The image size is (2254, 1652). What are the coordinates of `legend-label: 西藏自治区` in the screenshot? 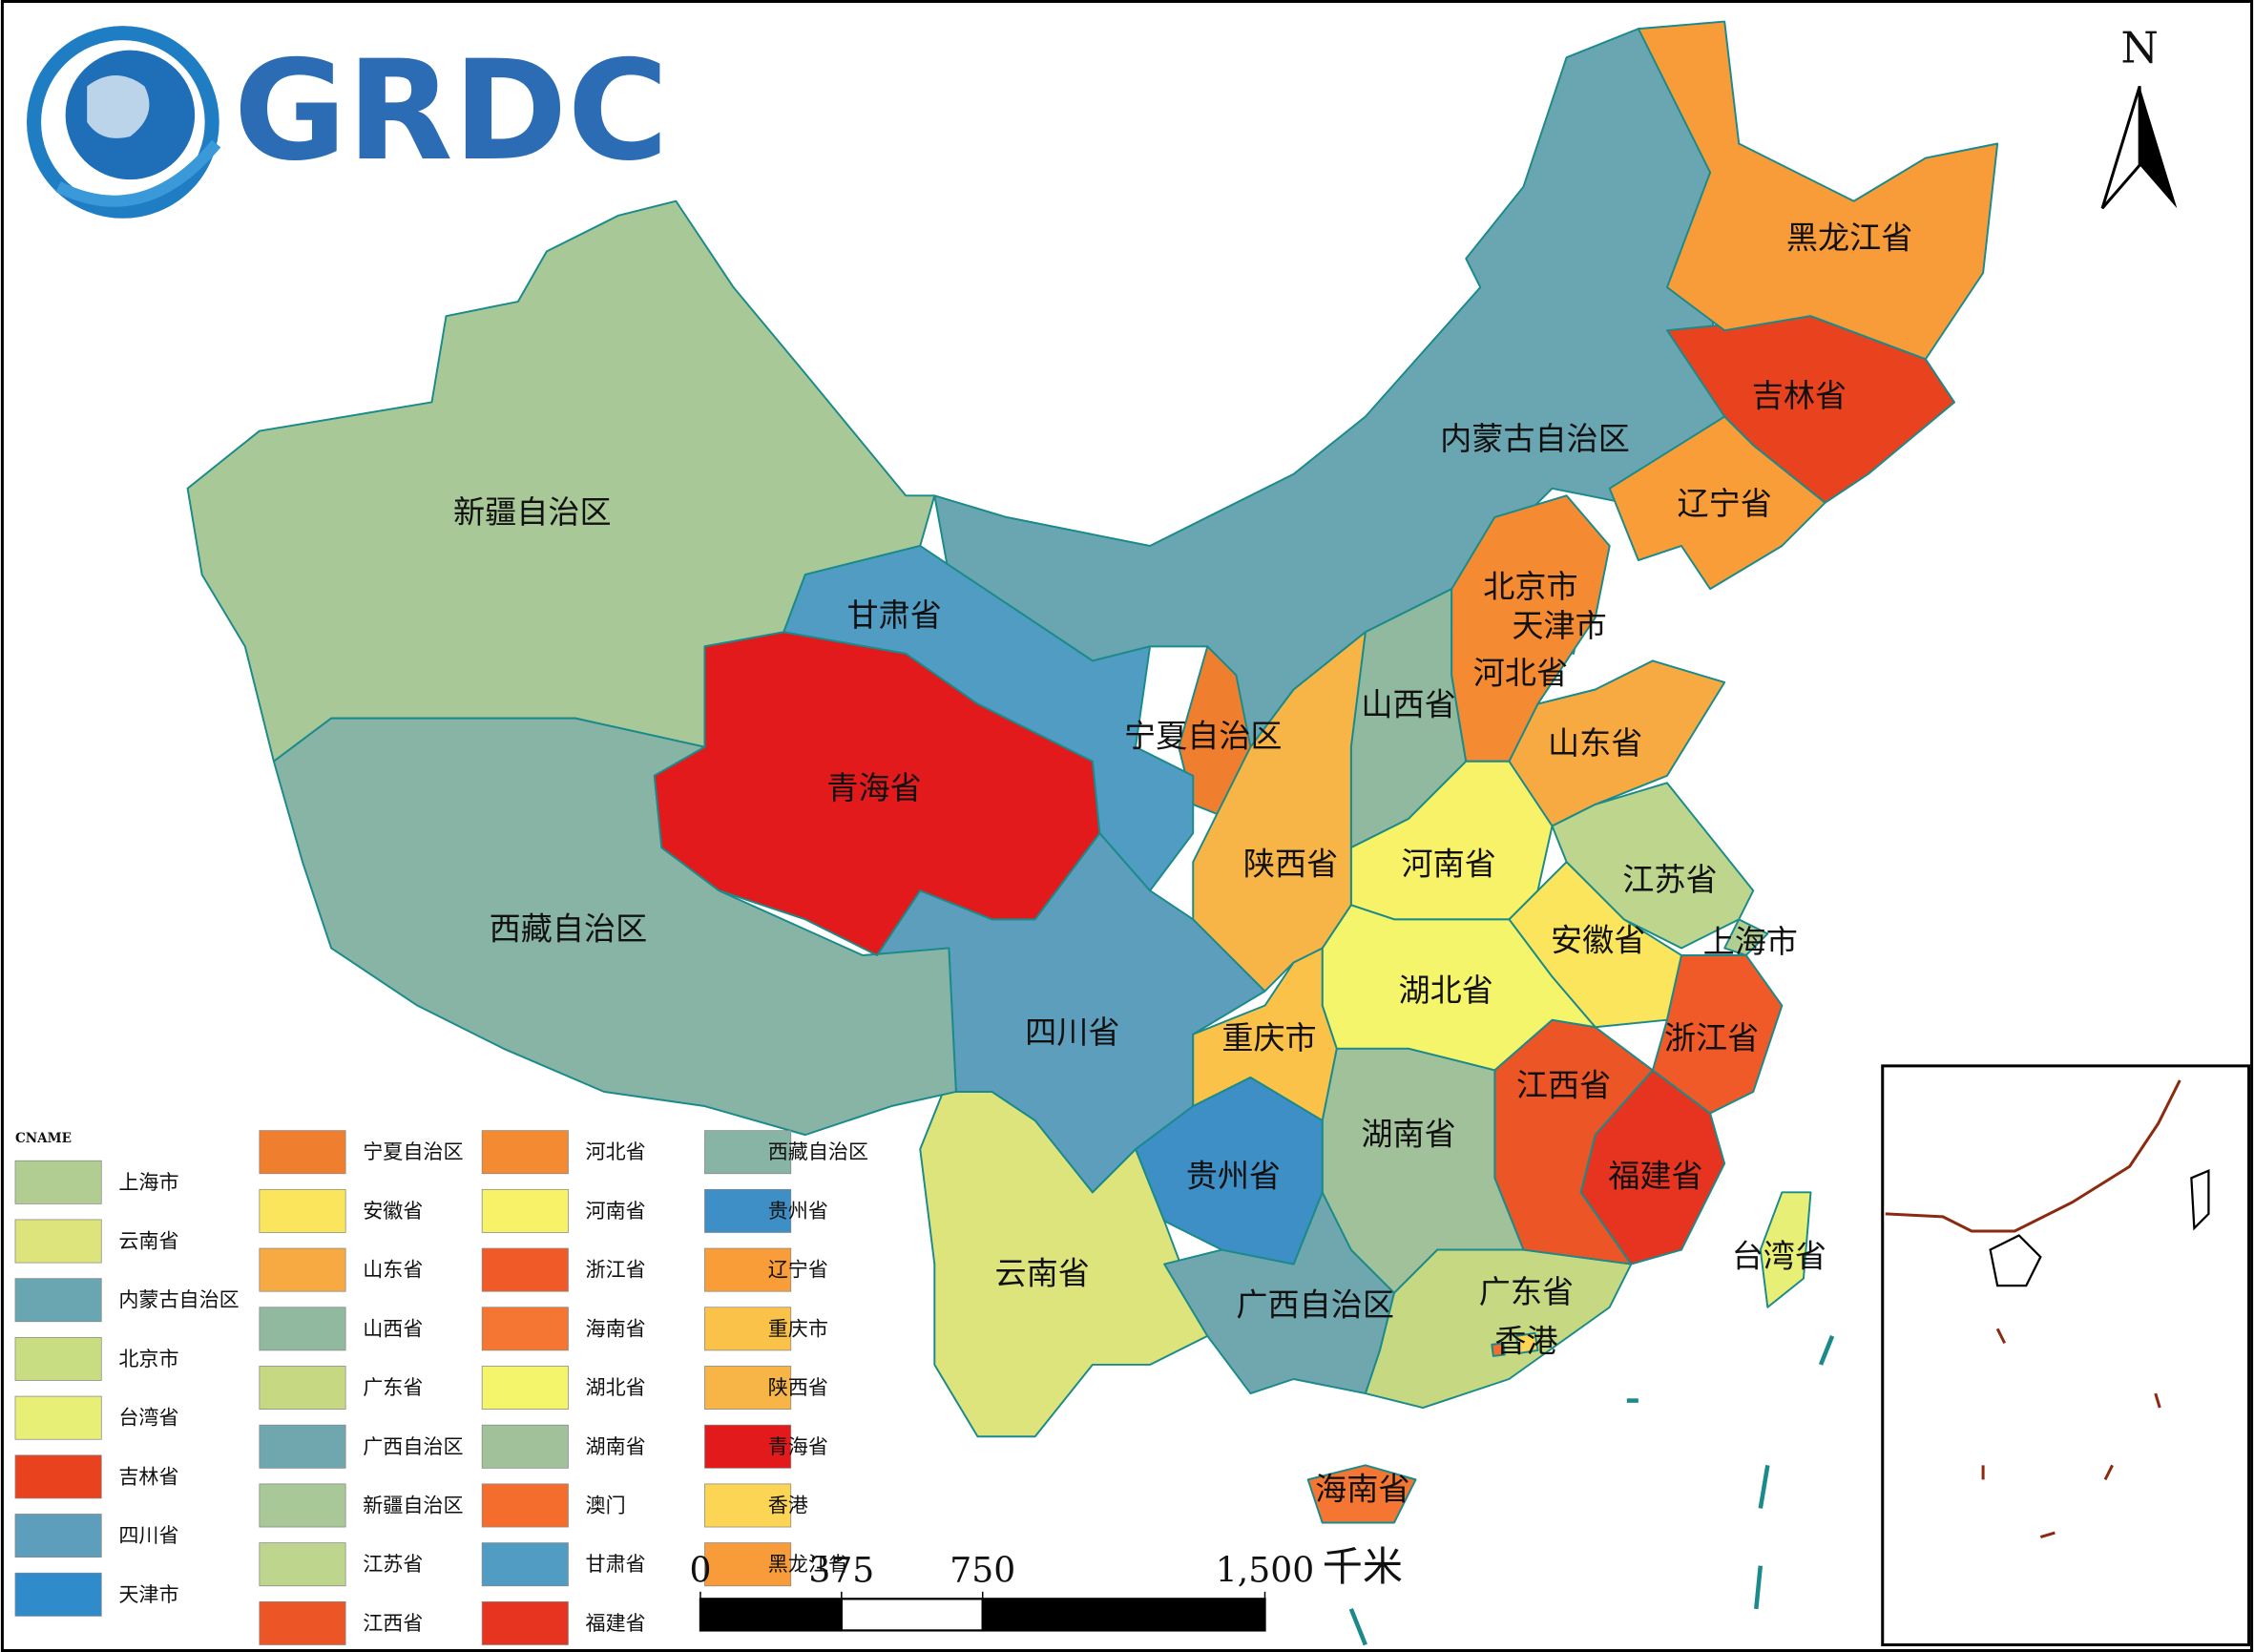 It's located at (818, 1151).